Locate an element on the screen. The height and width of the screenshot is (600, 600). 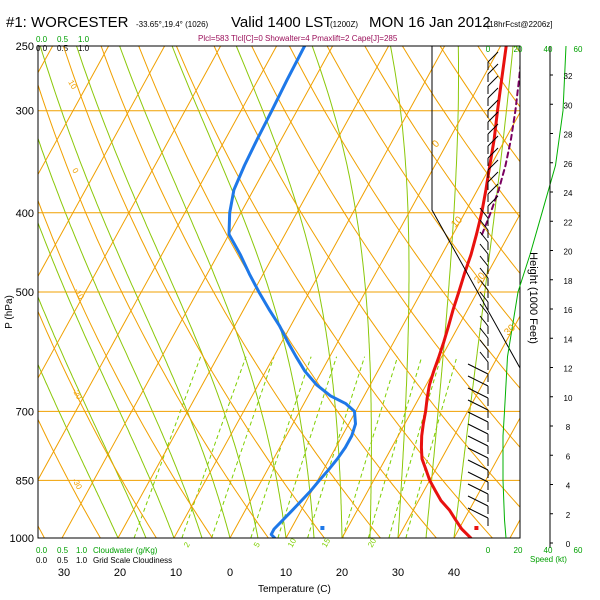
title-utc: (1200Z) is located at coordinates (344, 24).